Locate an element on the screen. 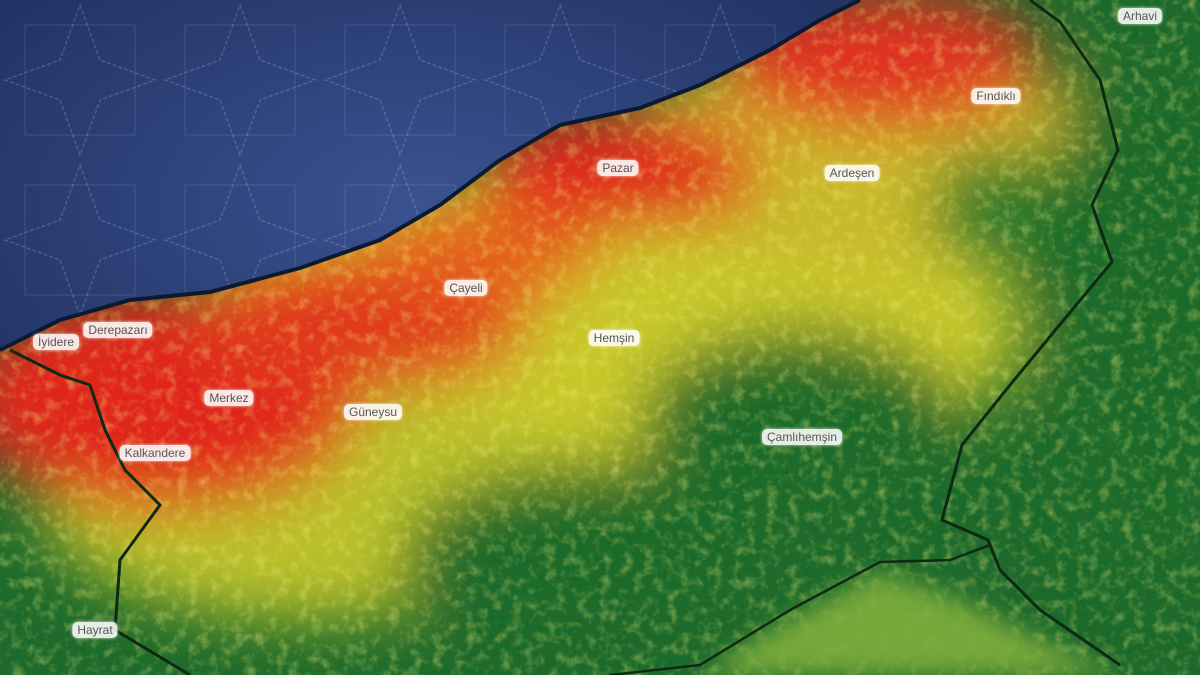 This screenshot has width=1200, height=675. place-label-arhavi: Arhavi is located at coordinates (1140, 16).